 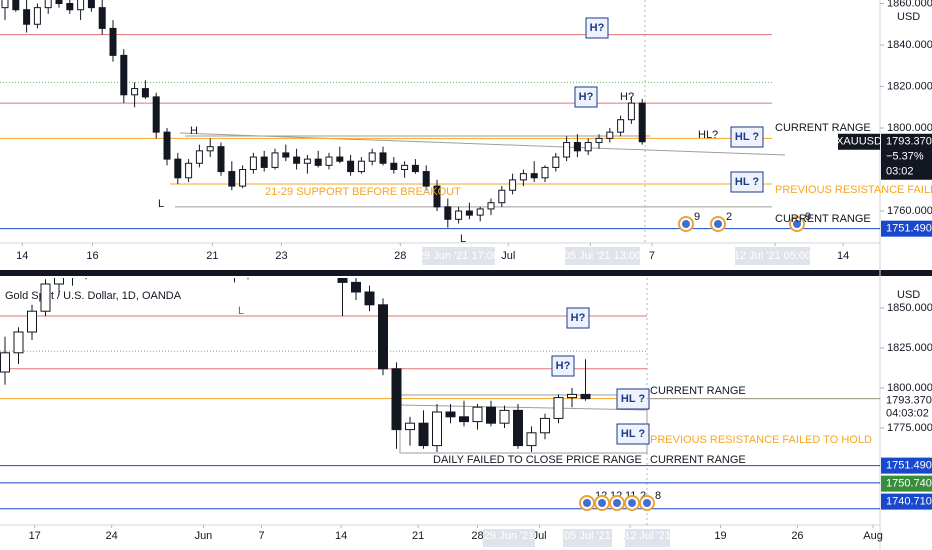 I want to click on last-price-tag, so click(x=906, y=156).